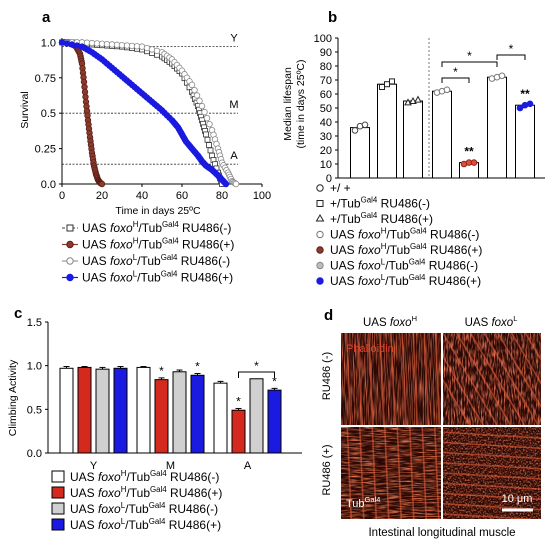 The height and width of the screenshot is (545, 550). Describe the element at coordinates (329, 179) in the screenshot. I see `y-tick-label: 0` at that location.